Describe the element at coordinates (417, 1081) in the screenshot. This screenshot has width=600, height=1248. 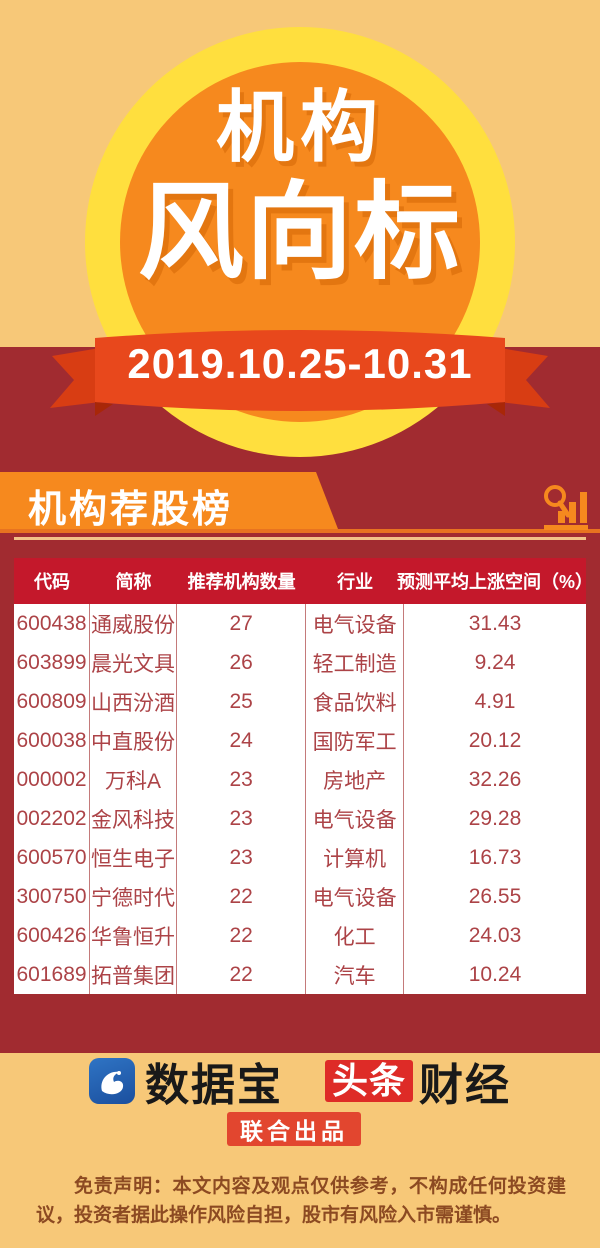
I see `brand-toutiao-caijing: 头条 财经` at that location.